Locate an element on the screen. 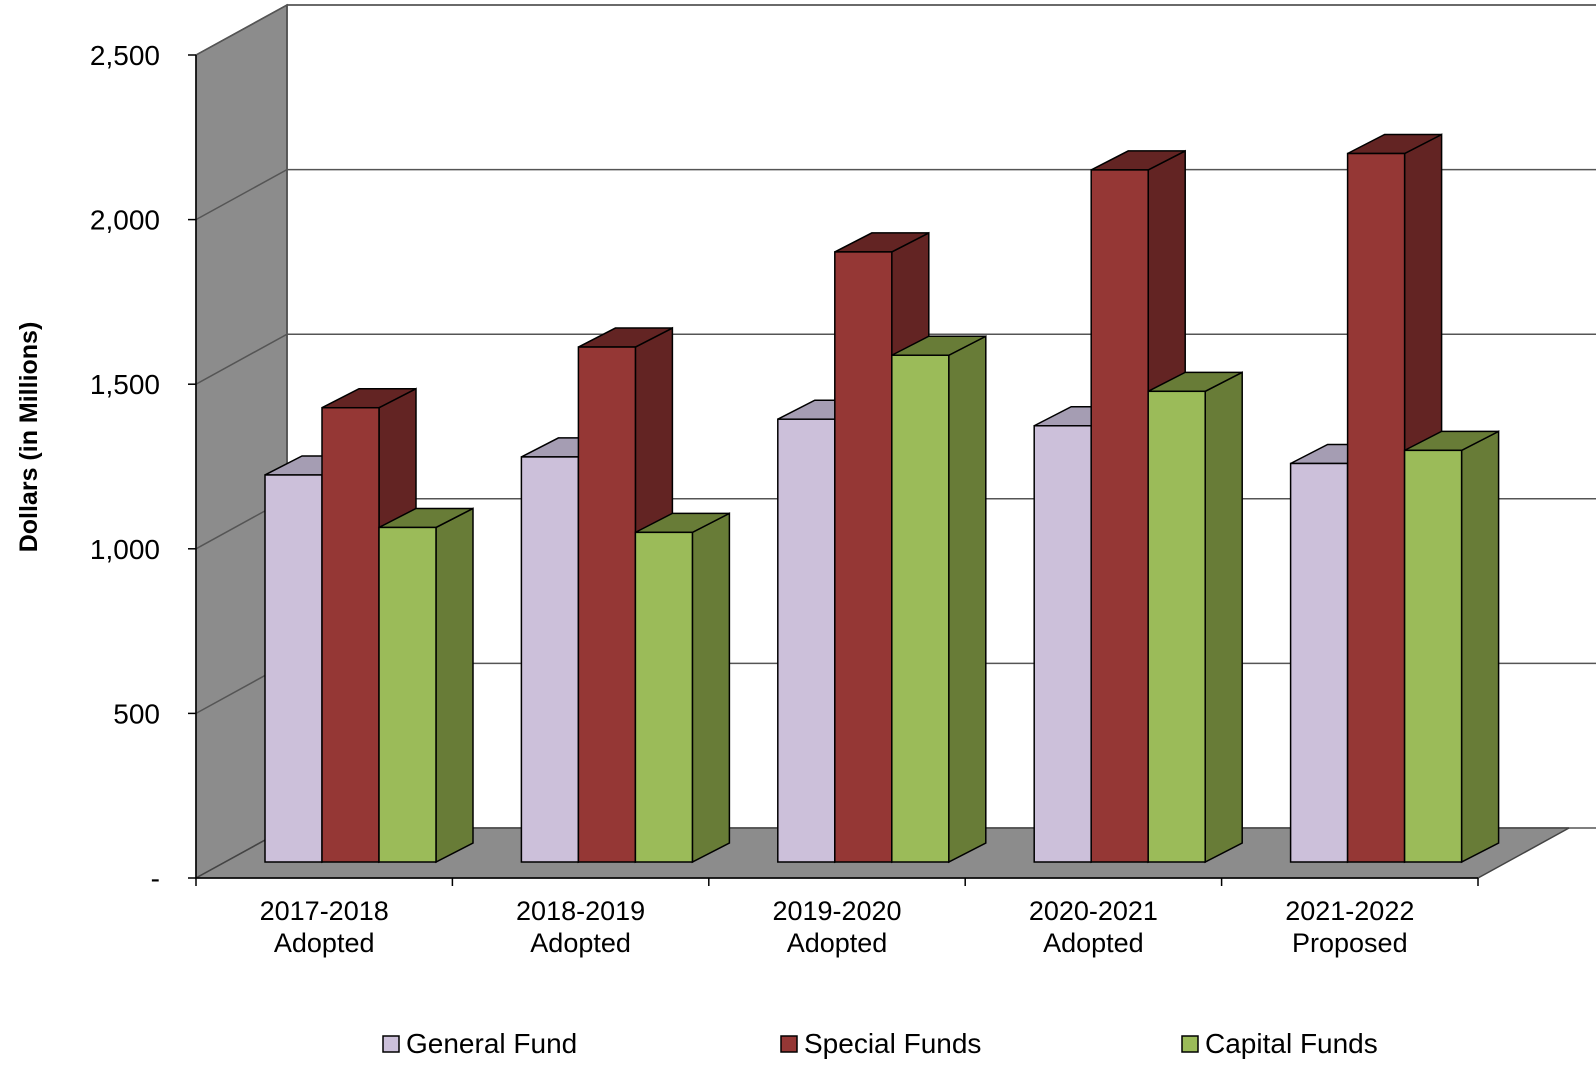 The width and height of the screenshot is (1596, 1087). y-tick-label: - is located at coordinates (155, 878).